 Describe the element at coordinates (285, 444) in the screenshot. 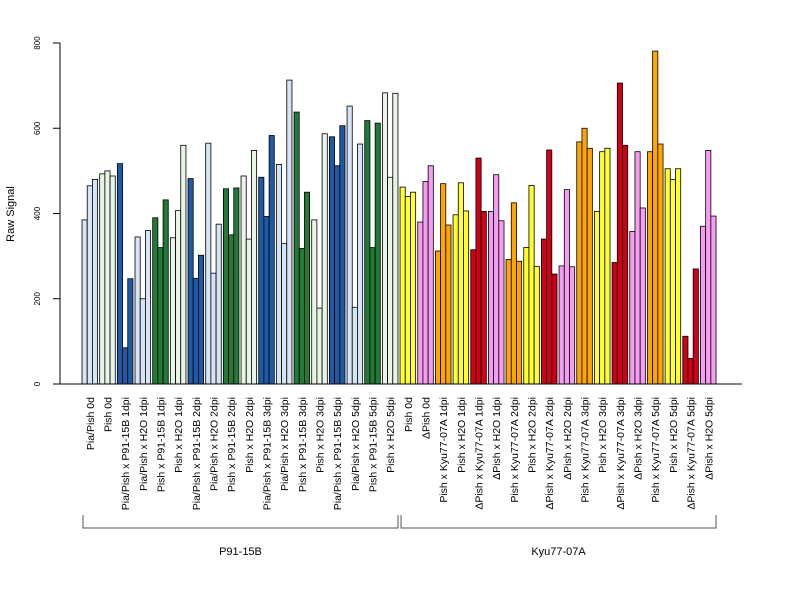

I see `x-tick-label: Pia/Pish x H2O 3dpi` at that location.